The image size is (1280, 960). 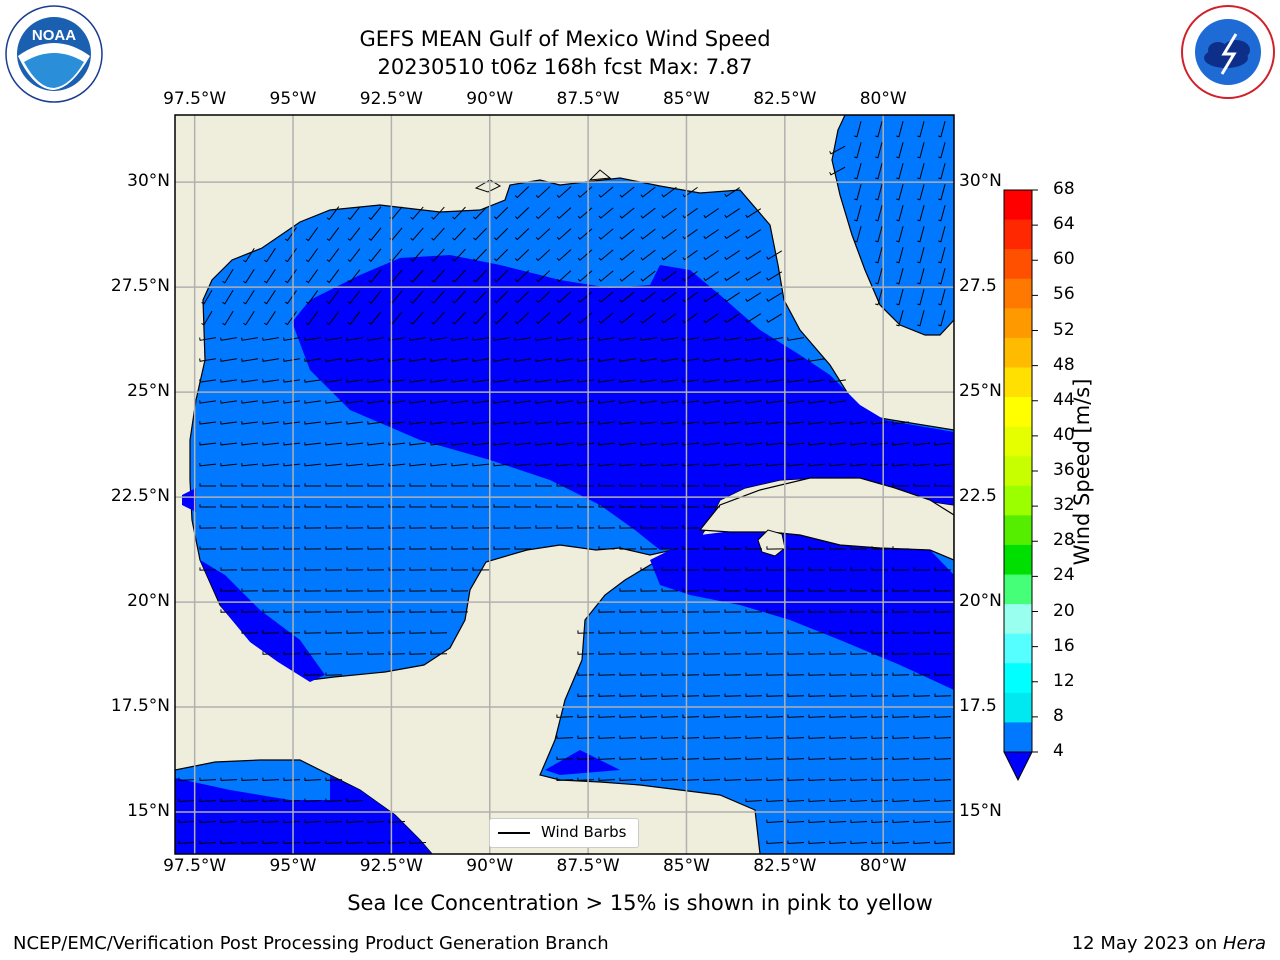 I want to click on colorbar-tick-label: 68, so click(x=1064, y=189).